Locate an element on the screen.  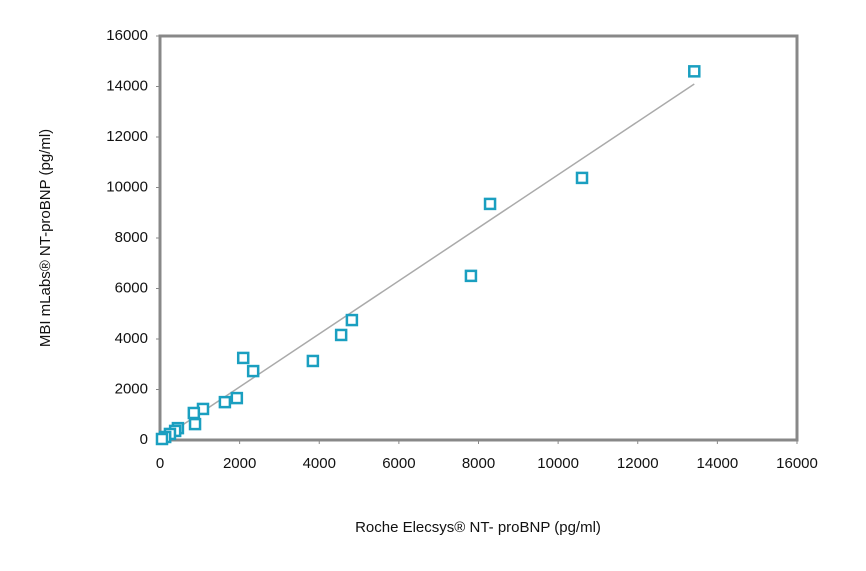
y-tick-label: 4000 is located at coordinates (131, 338).